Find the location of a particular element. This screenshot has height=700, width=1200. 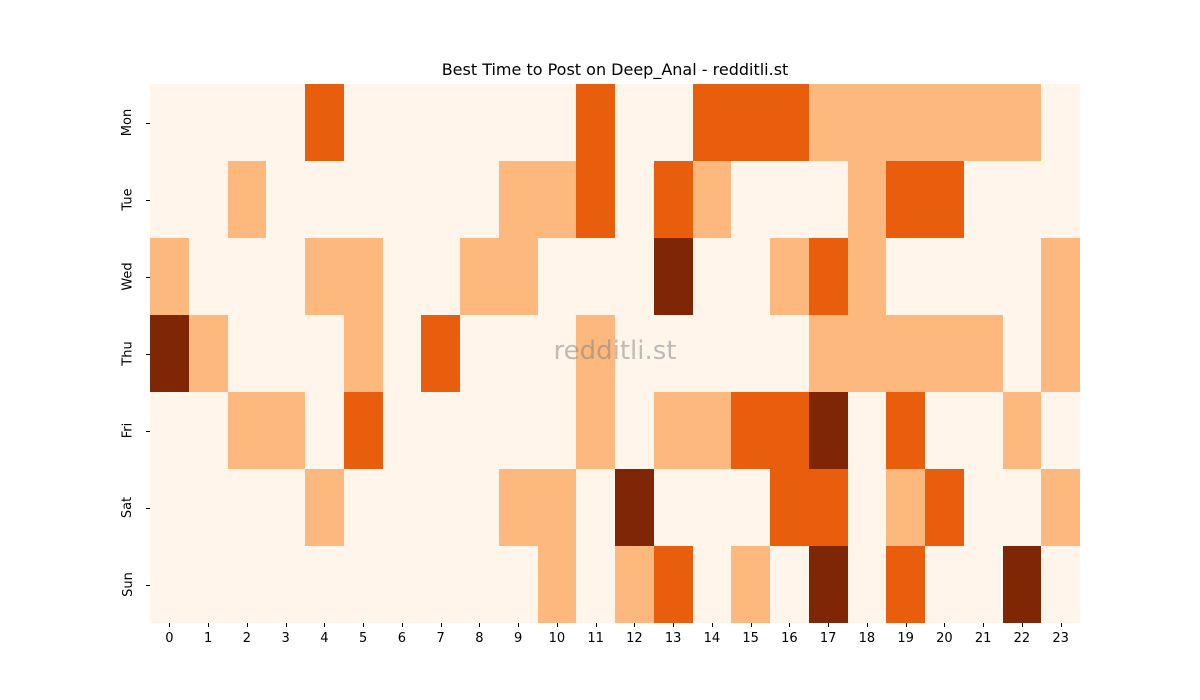

x-tick-label: 1 is located at coordinates (208, 638).